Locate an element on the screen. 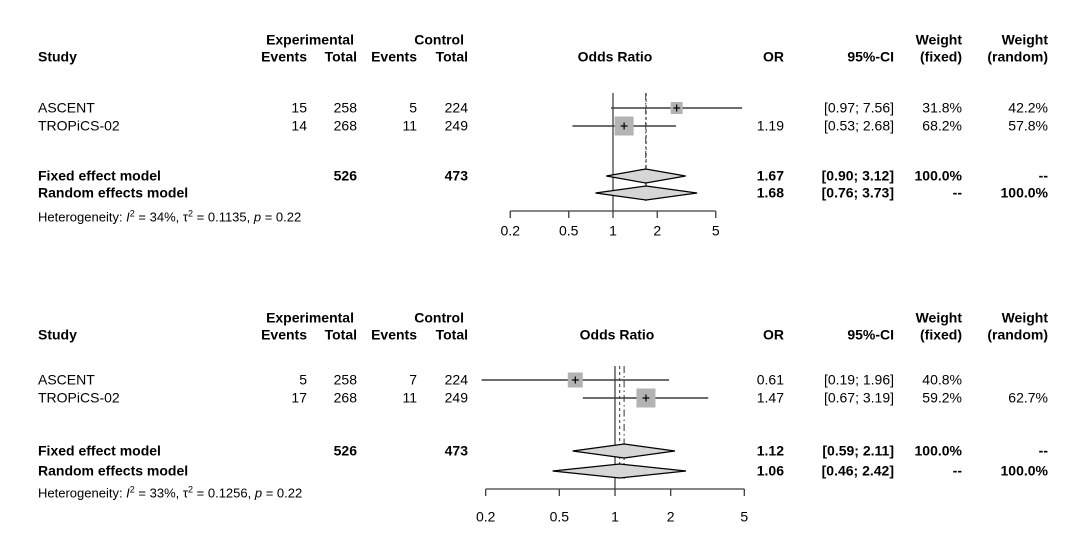 Image resolution: width=1080 pixels, height=559 pixels. panel2-header-ctrl-total: Total is located at coordinates (451, 334).